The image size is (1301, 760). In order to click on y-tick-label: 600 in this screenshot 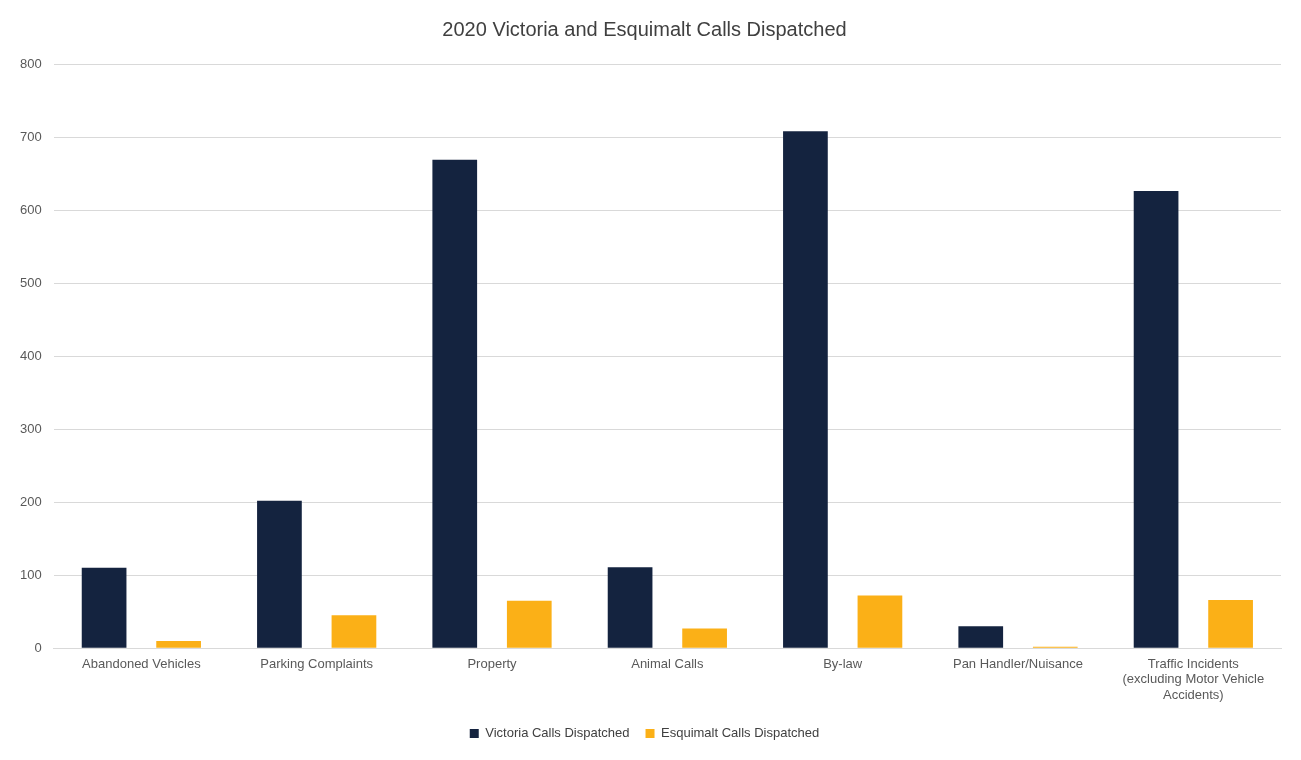, I will do `click(30, 209)`.